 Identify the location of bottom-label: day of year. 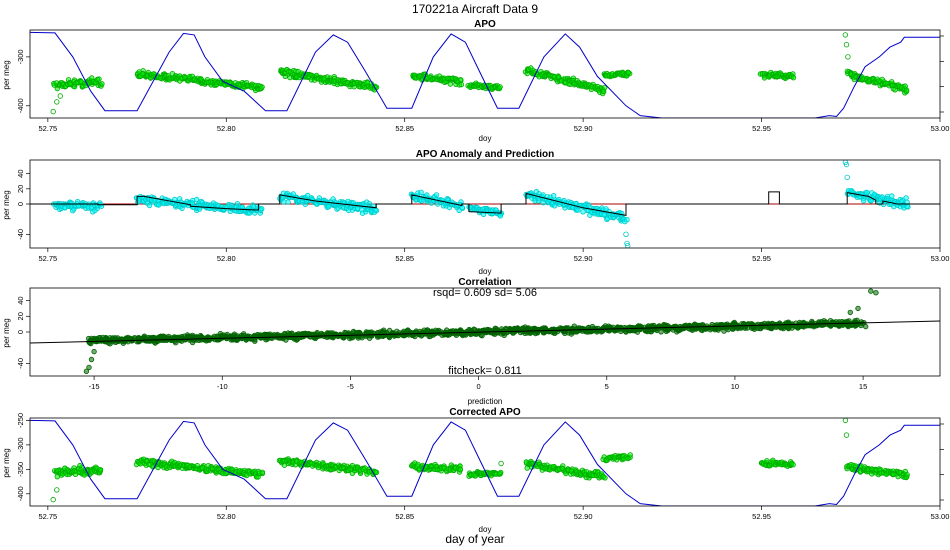
(474, 539).